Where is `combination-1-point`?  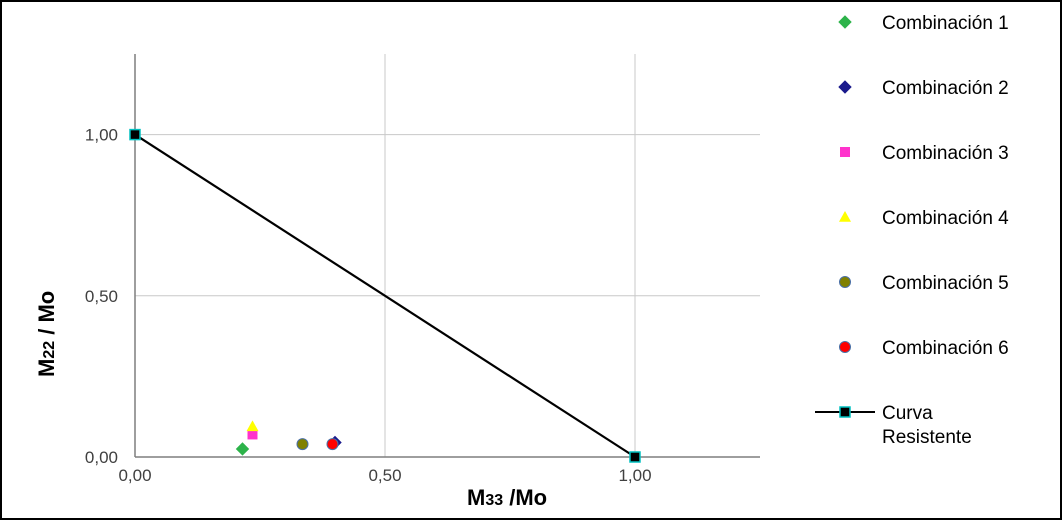 combination-1-point is located at coordinates (242, 449).